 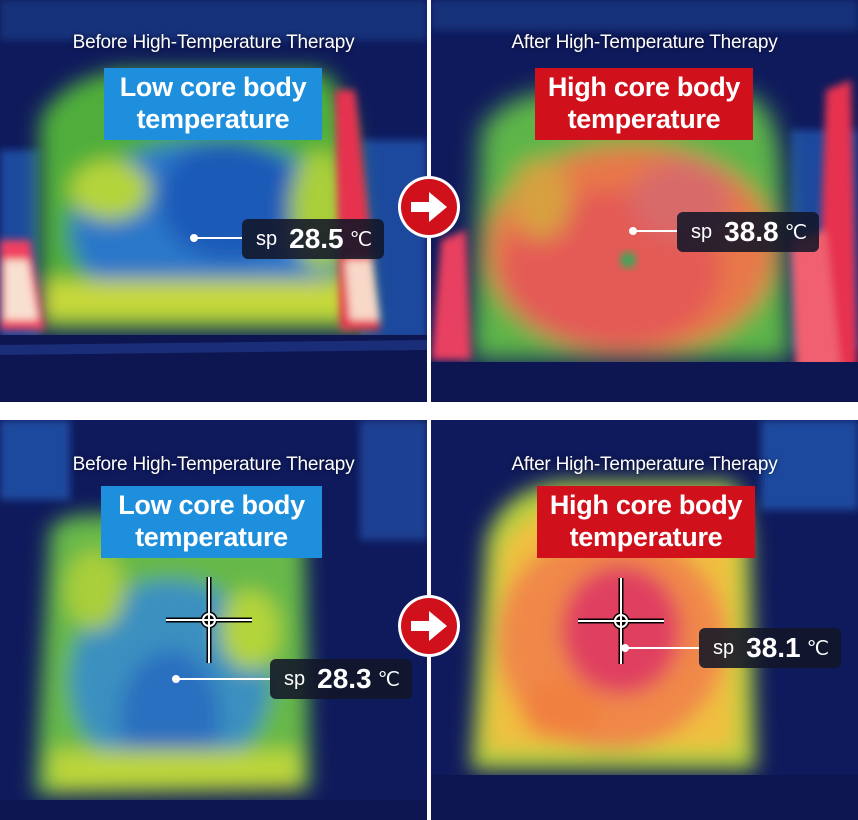 I want to click on temperature-readout: sp 28.5 ℃, so click(x=313, y=239).